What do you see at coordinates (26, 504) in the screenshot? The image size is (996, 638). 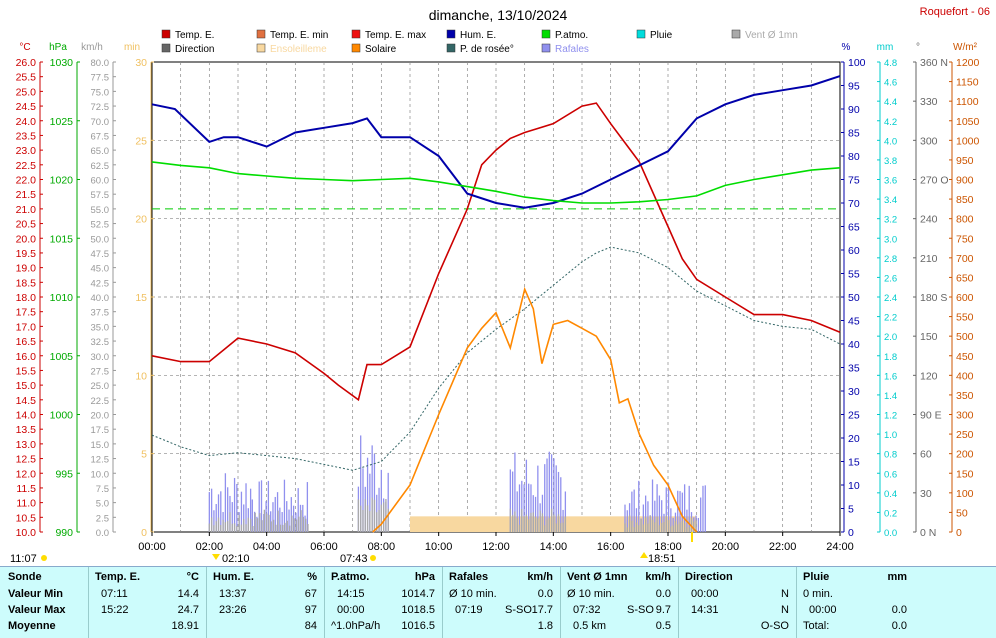 I see `tick-label-temp: 11.0` at bounding box center [26, 504].